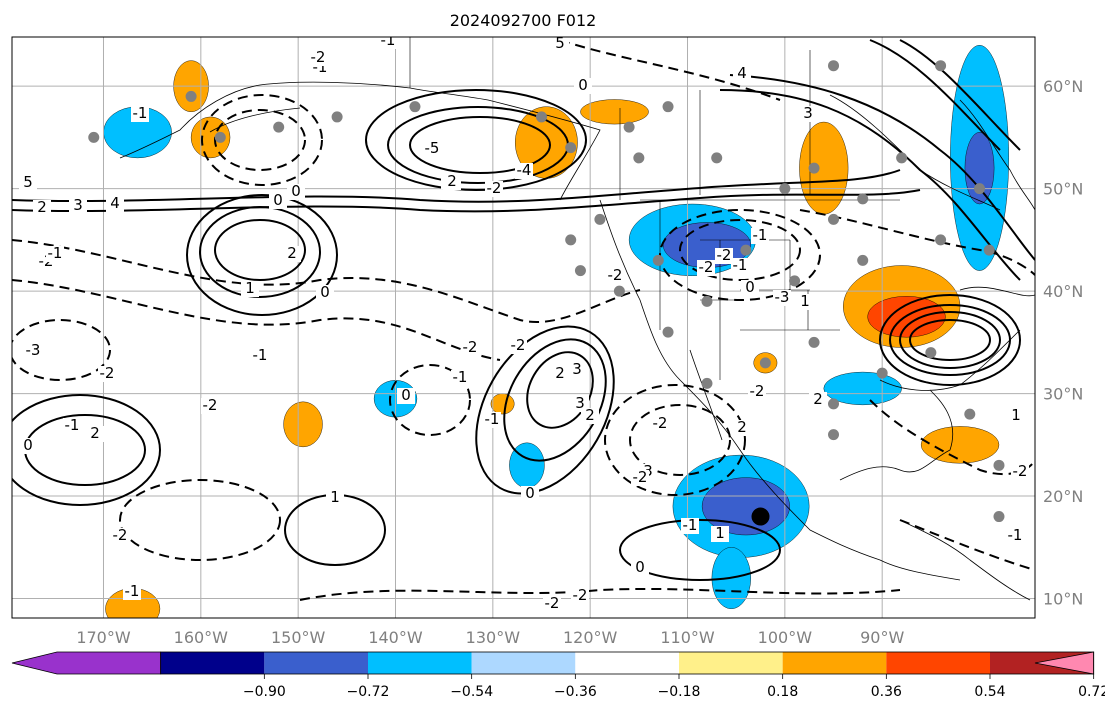 Image resolution: width=1105 pixels, height=712 pixels. What do you see at coordinates (368, 692) in the screenshot?
I see `colorbar-tick-label: −0.72` at bounding box center [368, 692].